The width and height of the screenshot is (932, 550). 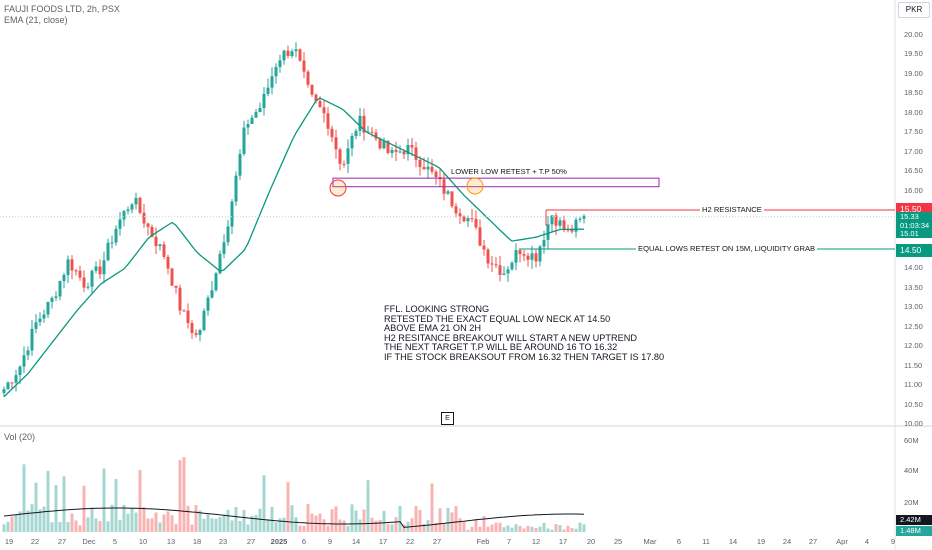 What do you see at coordinates (383, 541) in the screenshot?
I see `x-tick-label: 17` at bounding box center [383, 541].